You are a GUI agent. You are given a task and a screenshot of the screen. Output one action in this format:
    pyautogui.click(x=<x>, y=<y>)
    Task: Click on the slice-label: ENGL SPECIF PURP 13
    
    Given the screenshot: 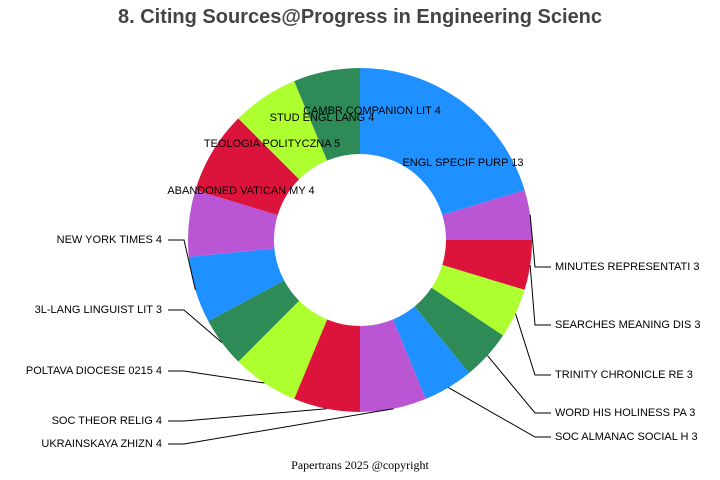 What is the action you would take?
    pyautogui.click(x=462, y=163)
    